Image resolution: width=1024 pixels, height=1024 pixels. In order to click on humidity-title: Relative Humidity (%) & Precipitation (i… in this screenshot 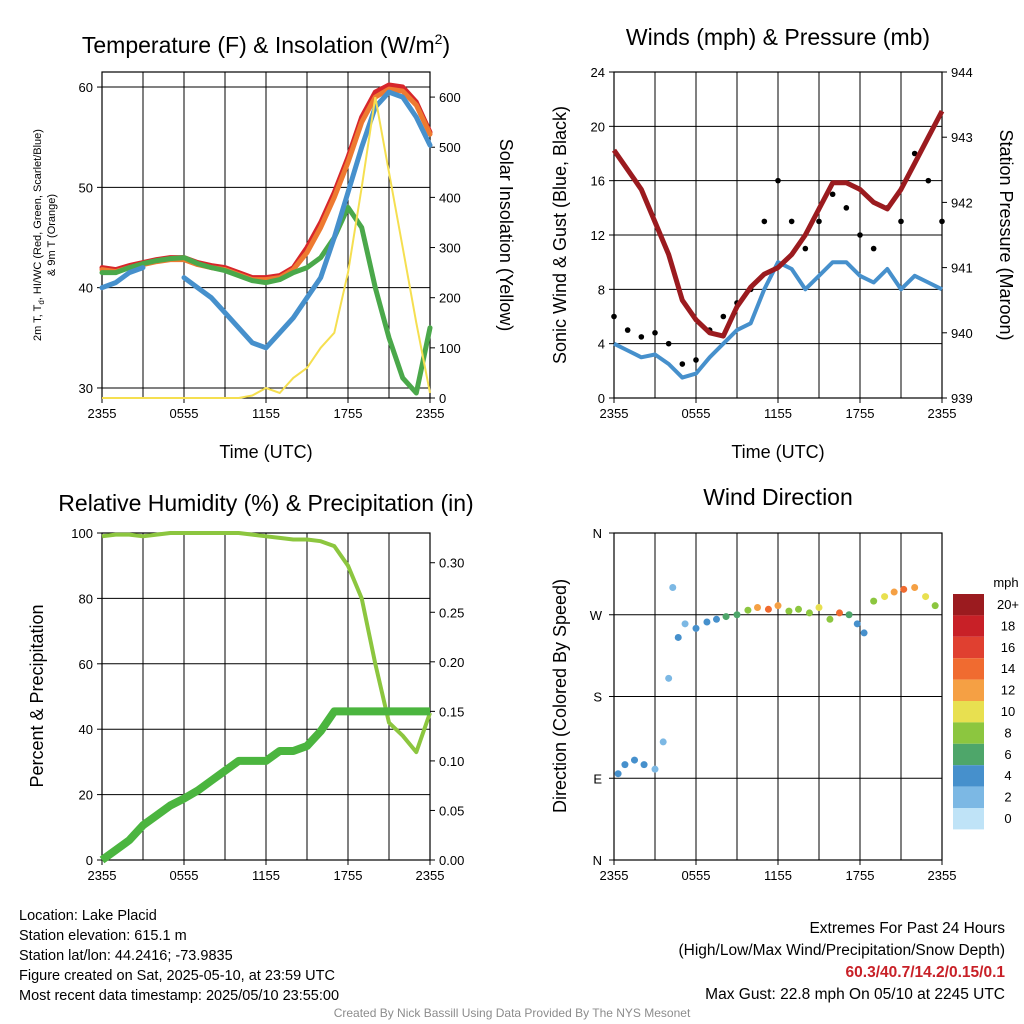, I will do `click(265, 503)`.